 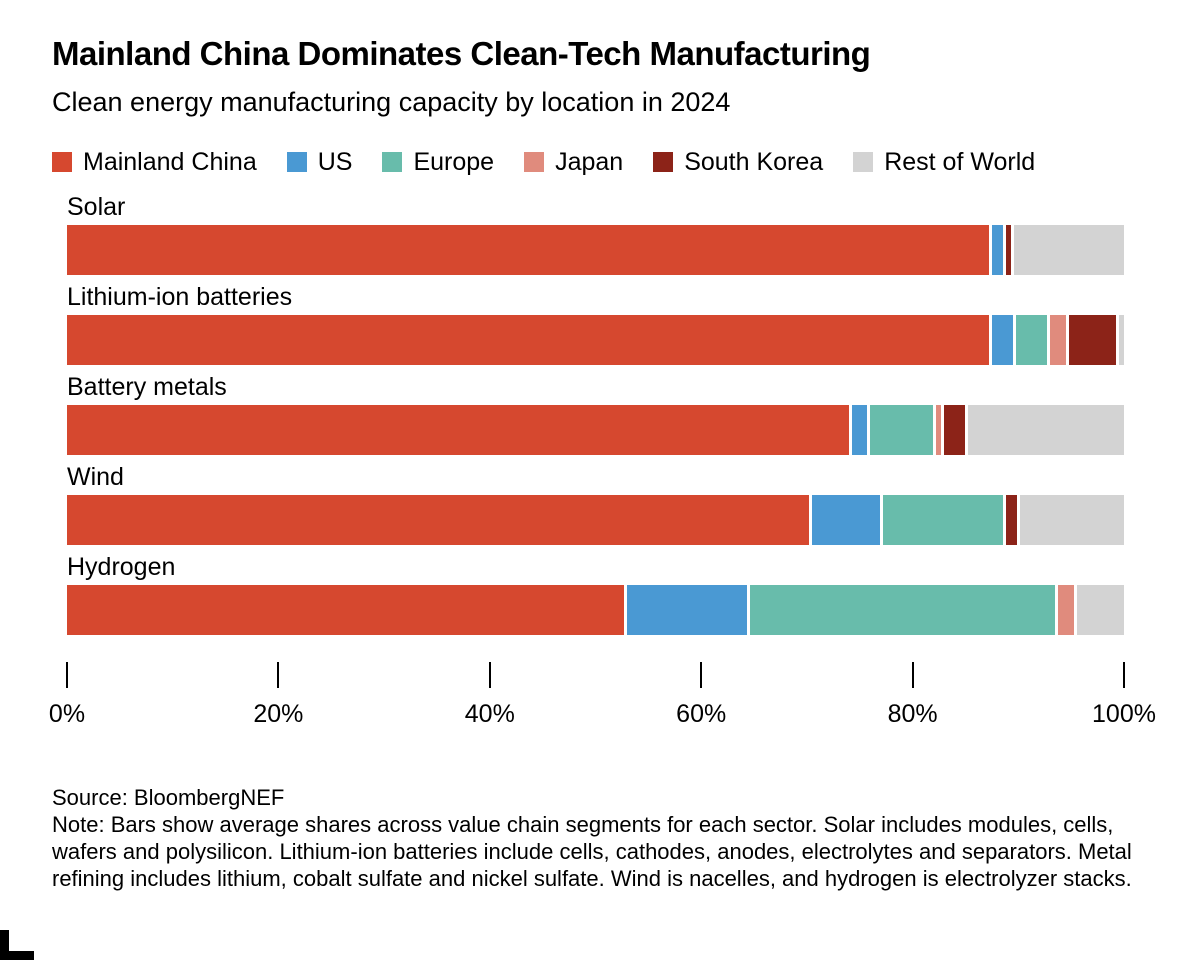 What do you see at coordinates (701, 713) in the screenshot?
I see `axis-tick-label: 60%` at bounding box center [701, 713].